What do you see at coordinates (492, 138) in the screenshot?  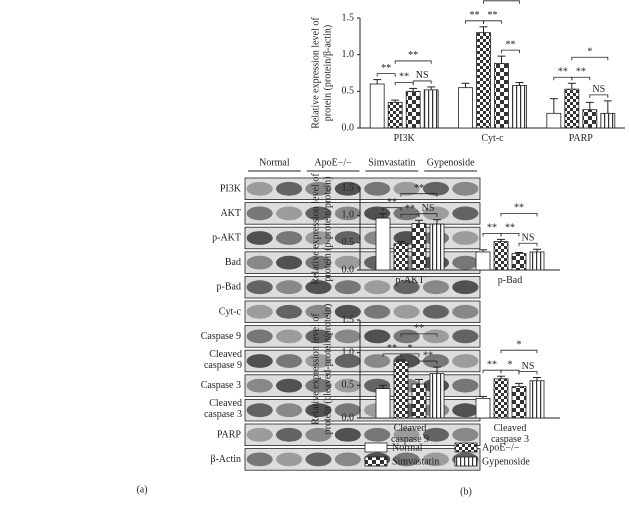 I see `x-tick-label: Cyt-c` at bounding box center [492, 138].